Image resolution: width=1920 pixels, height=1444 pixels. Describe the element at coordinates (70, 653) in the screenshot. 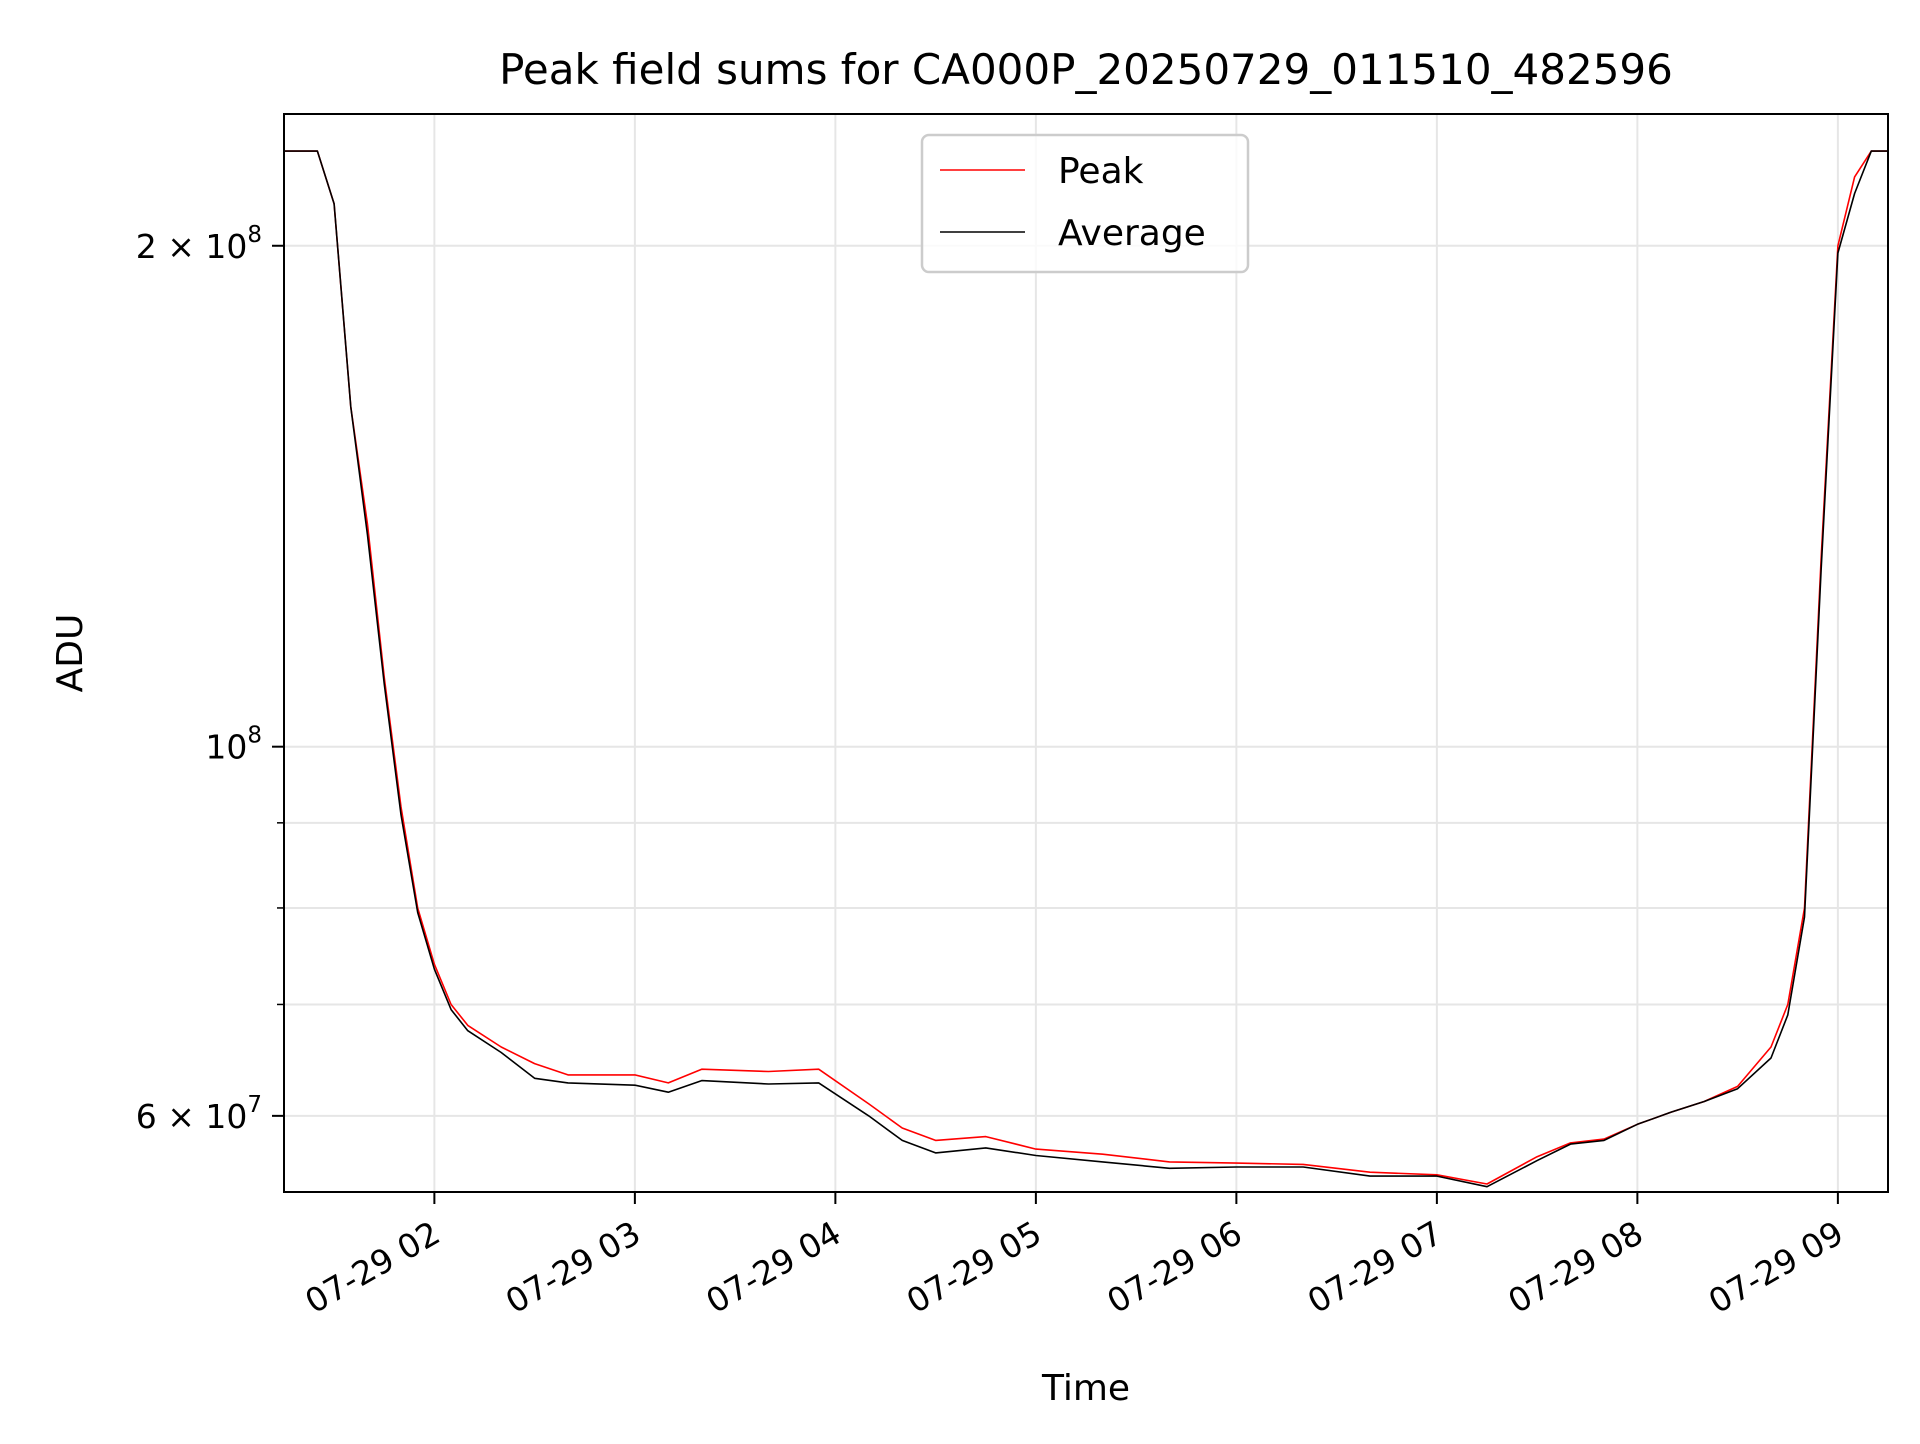

I see `y-axis-label: ADU` at that location.